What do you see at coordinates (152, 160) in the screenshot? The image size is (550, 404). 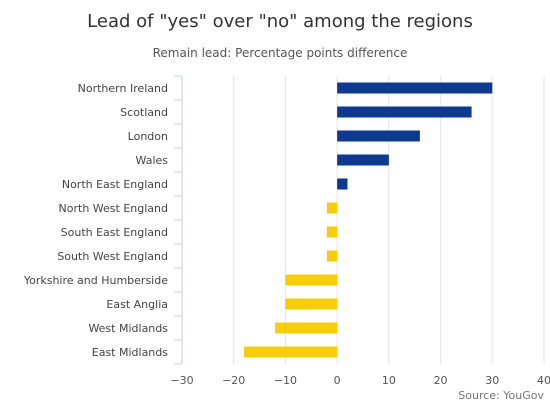 I see `category-label: Wales` at bounding box center [152, 160].